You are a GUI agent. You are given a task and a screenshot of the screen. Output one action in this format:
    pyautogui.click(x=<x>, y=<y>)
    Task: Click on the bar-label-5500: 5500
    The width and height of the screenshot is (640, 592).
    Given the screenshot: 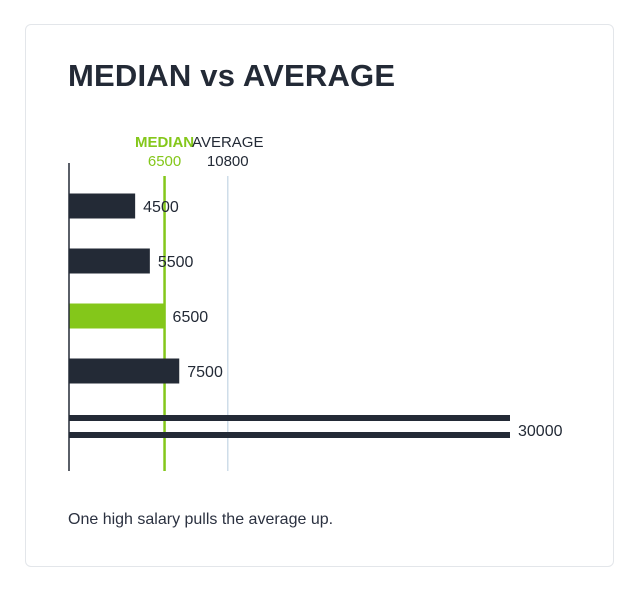 What is the action you would take?
    pyautogui.click(x=176, y=262)
    